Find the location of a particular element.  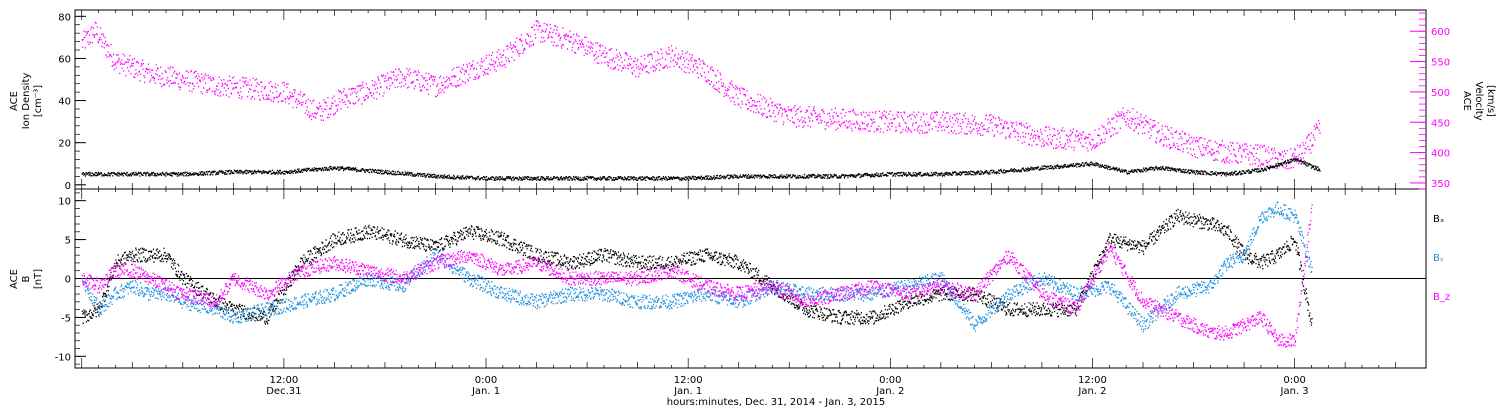

velocity-tick-label: 550 is located at coordinates (1440, 63).